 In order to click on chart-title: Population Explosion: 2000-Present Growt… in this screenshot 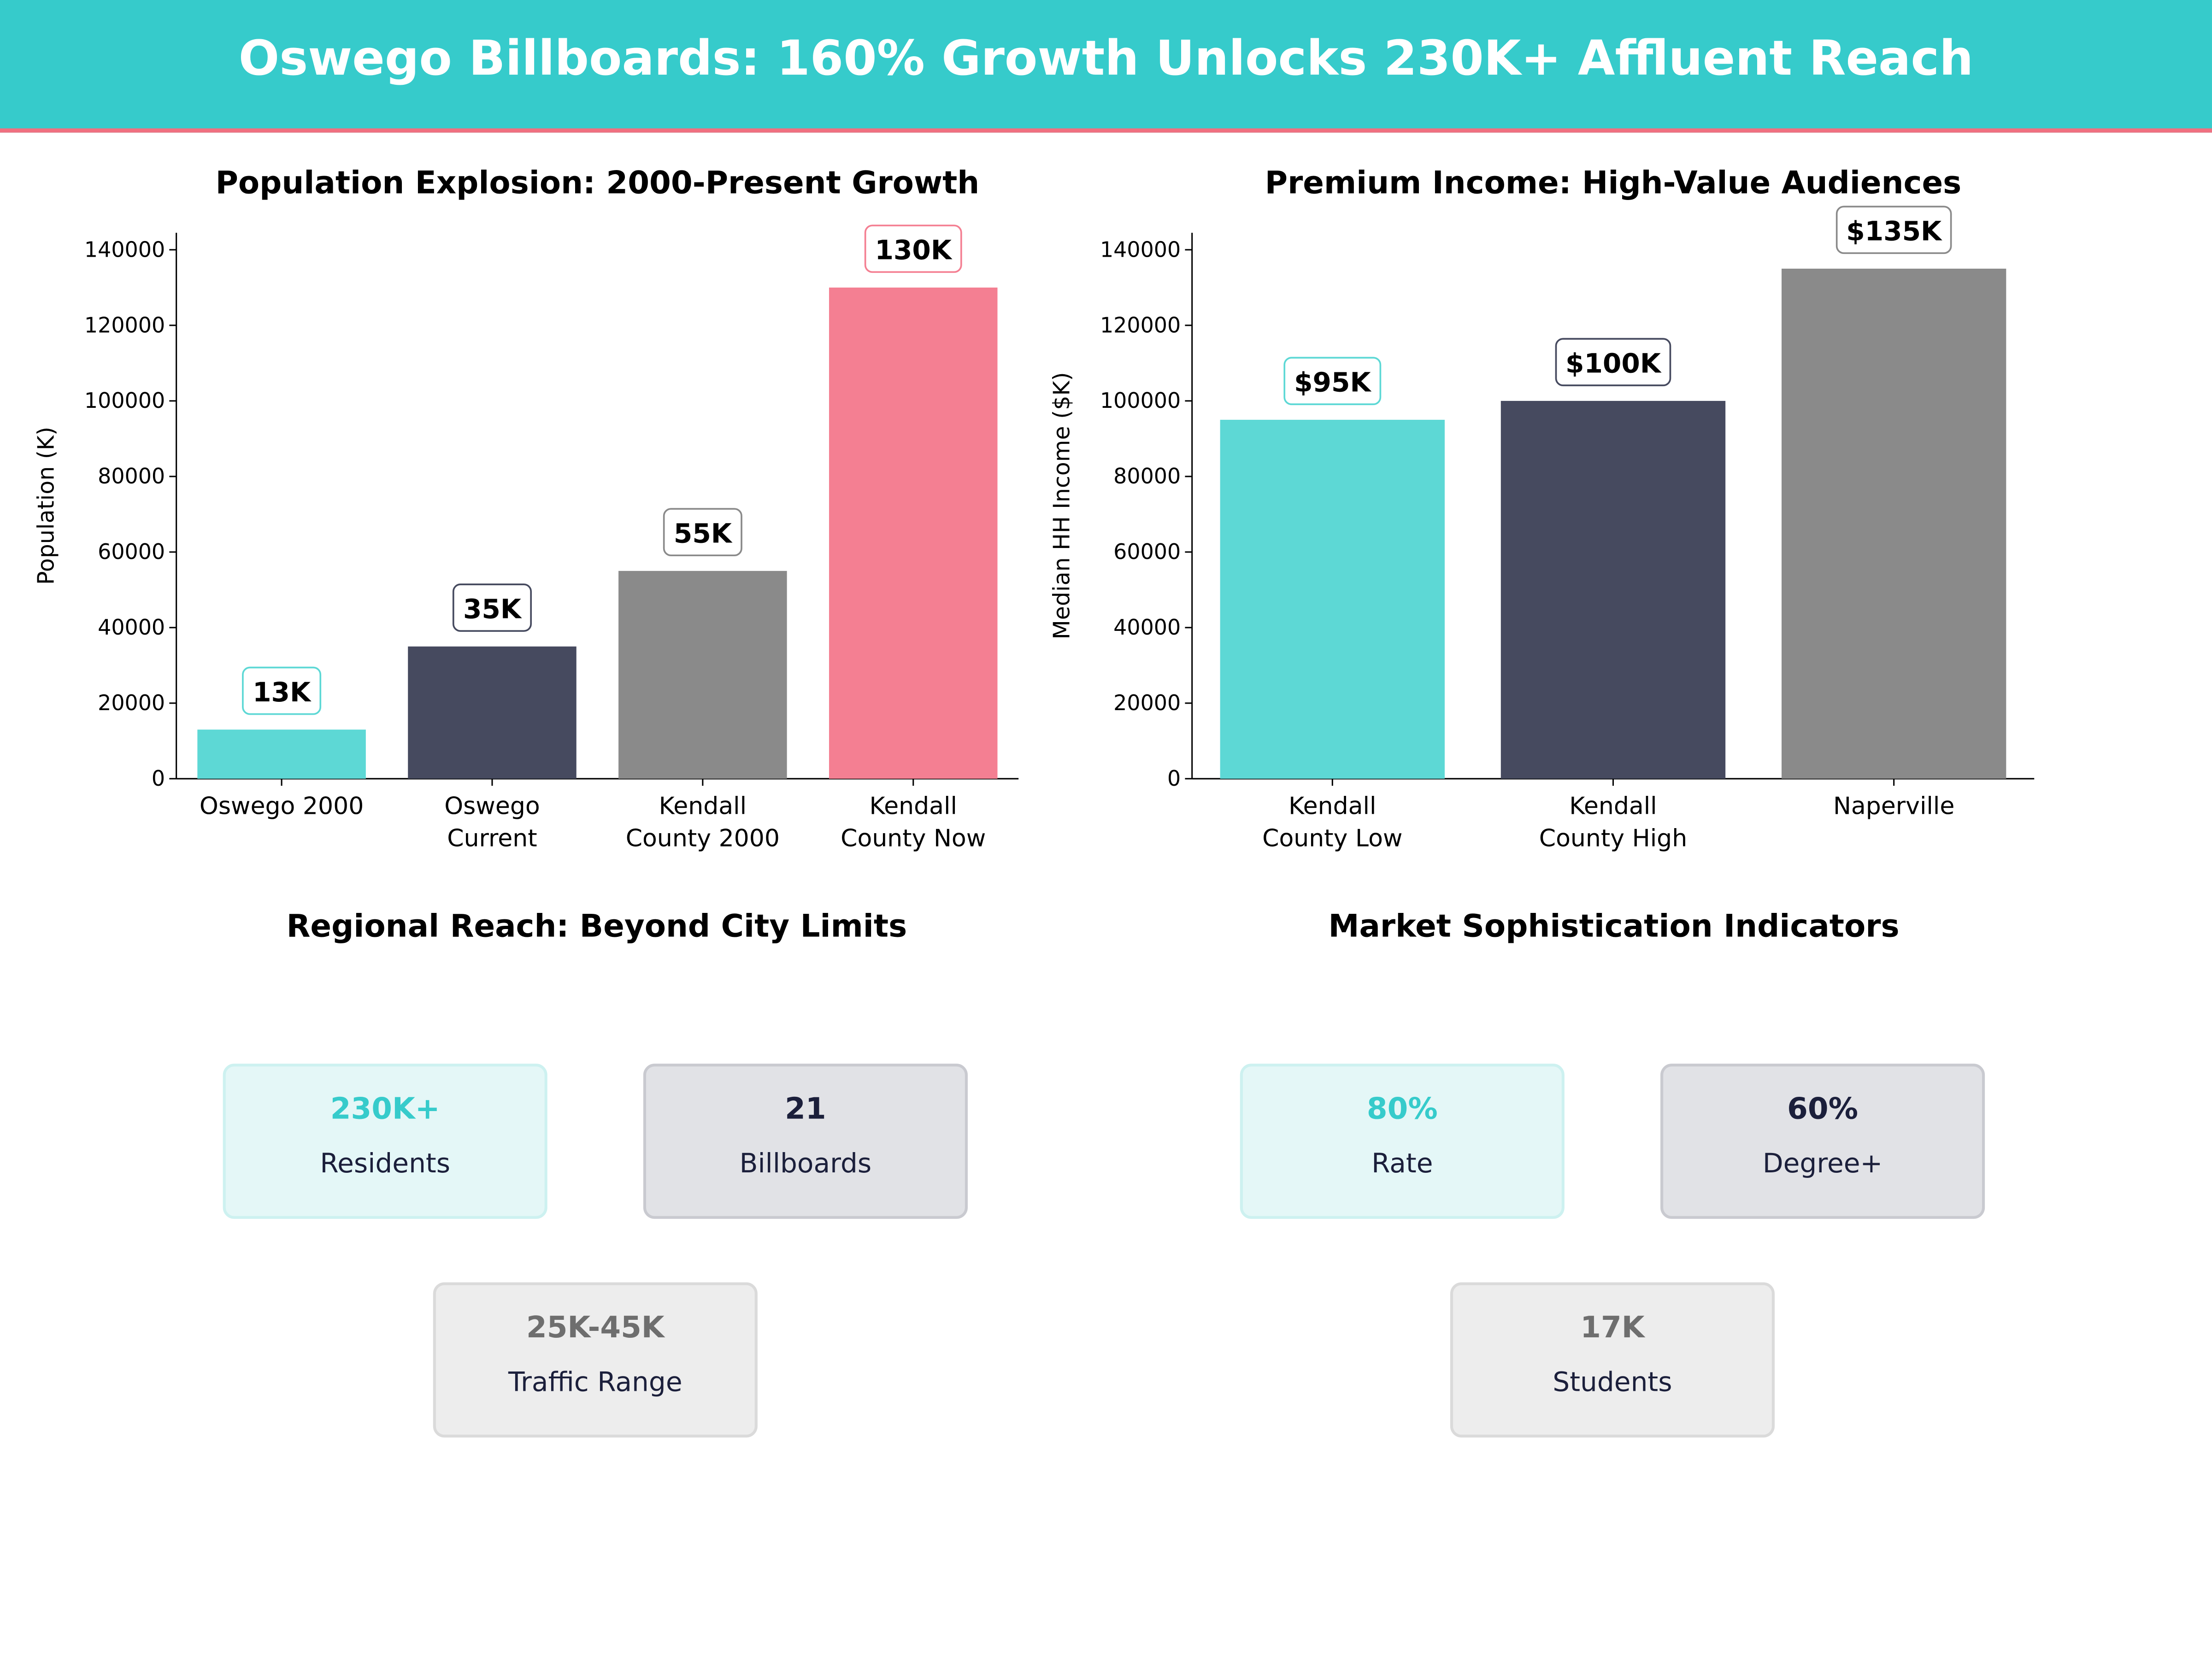, I will do `click(598, 182)`.